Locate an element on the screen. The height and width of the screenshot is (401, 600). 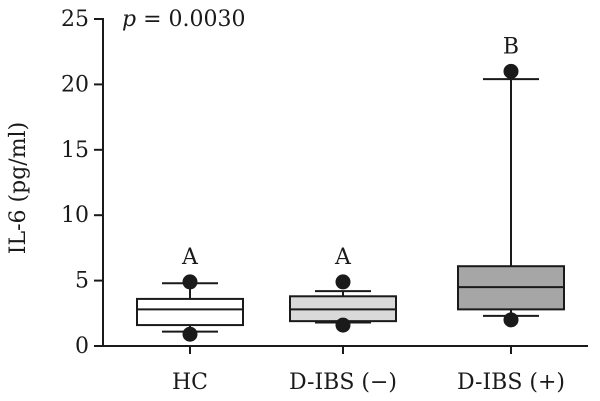
p-value-text: = 0.0030 is located at coordinates (194, 19).